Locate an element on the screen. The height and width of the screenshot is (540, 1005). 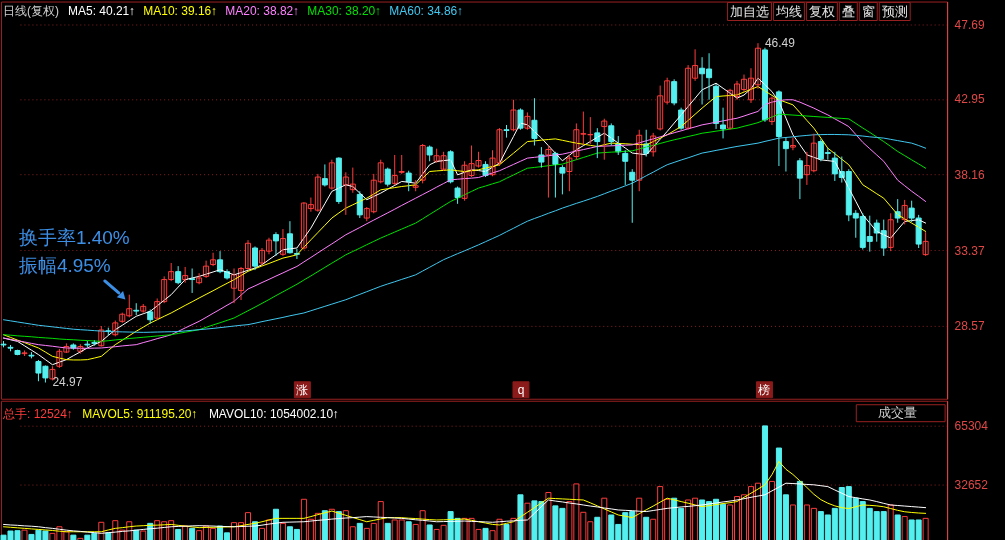
annotation: 24.97 is located at coordinates (67, 382).